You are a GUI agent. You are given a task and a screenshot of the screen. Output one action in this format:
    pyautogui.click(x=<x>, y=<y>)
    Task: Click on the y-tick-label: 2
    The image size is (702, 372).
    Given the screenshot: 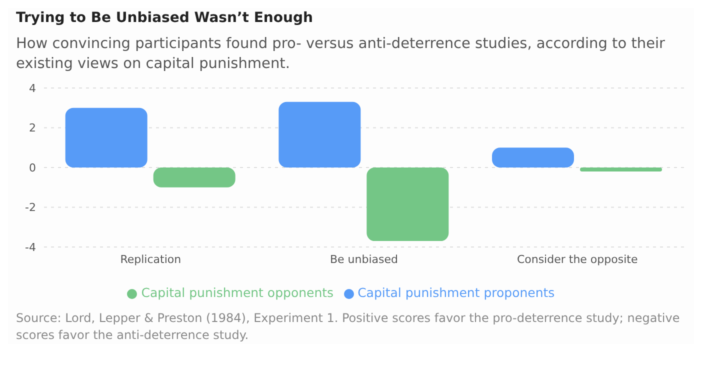 What is the action you would take?
    pyautogui.click(x=32, y=128)
    